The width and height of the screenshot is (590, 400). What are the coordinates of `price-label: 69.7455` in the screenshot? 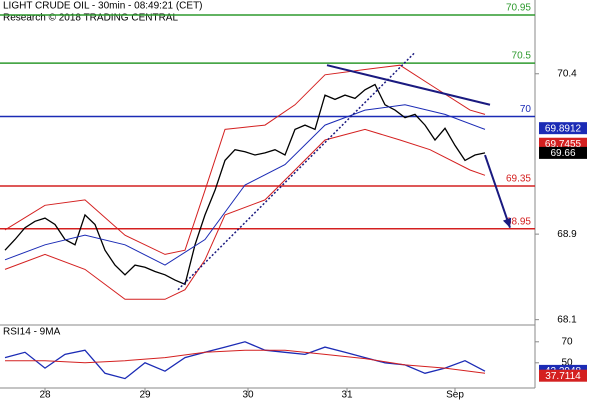 It's located at (563, 144).